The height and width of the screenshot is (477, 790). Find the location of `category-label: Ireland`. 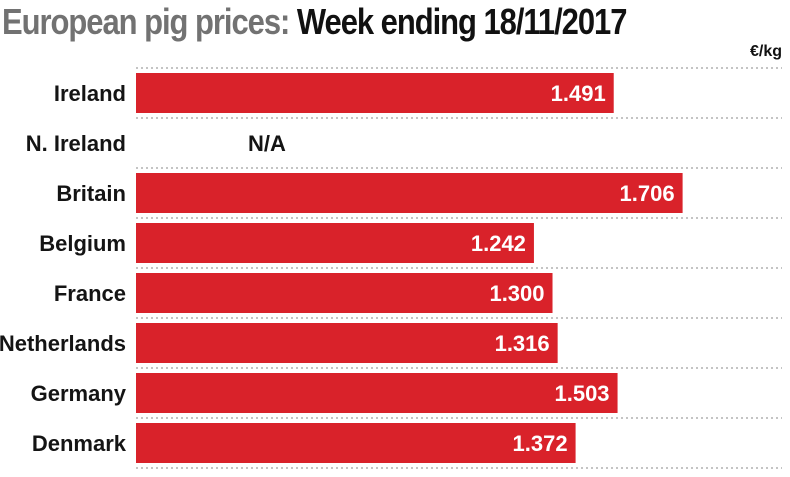

category-label: Ireland is located at coordinates (90, 93).